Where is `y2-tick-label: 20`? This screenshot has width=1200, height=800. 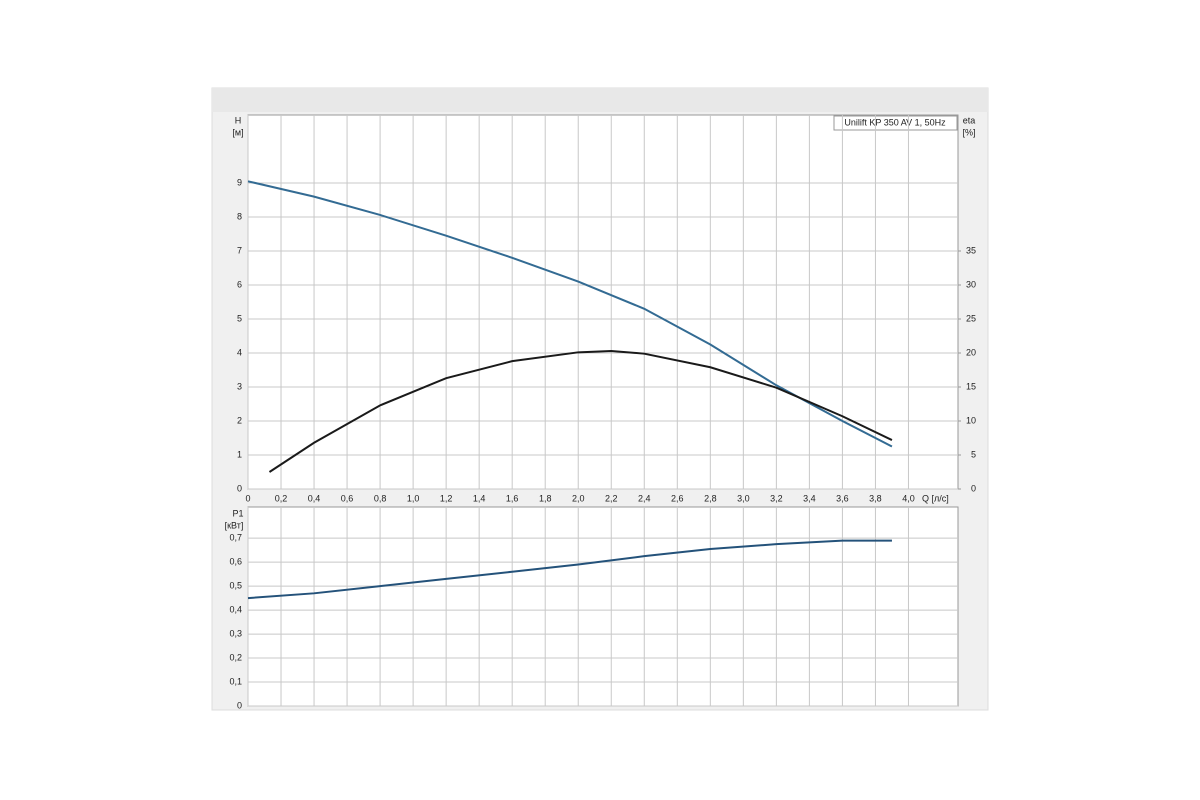 y2-tick-label: 20 is located at coordinates (971, 352).